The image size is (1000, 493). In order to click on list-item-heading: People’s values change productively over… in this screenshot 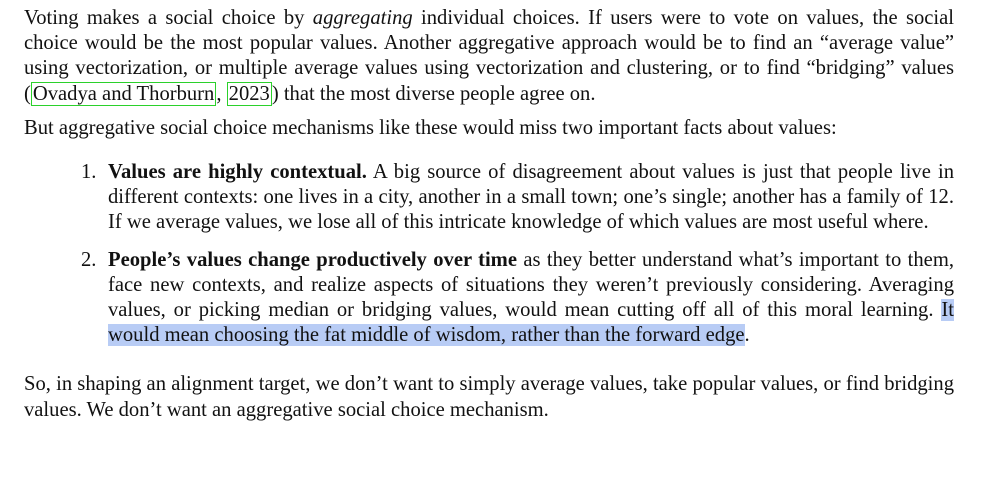, I will do `click(312, 259)`.